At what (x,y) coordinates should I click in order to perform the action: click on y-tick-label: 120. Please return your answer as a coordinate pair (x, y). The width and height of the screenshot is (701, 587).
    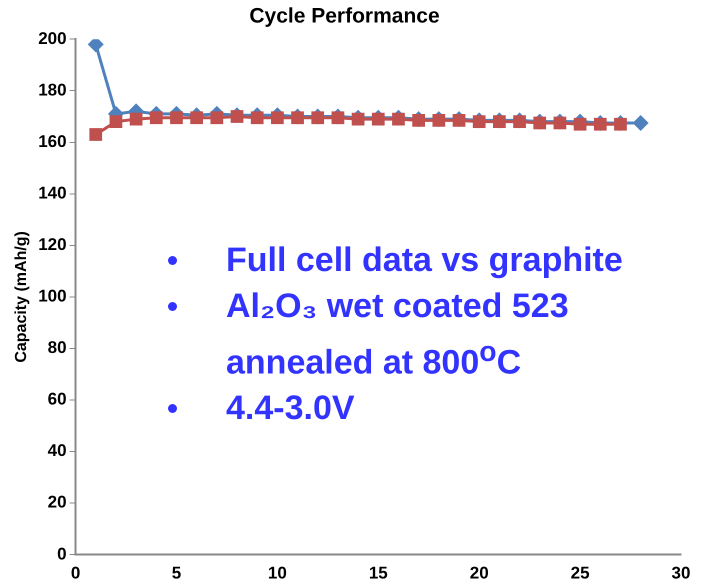
    Looking at the image, I should click on (52, 244).